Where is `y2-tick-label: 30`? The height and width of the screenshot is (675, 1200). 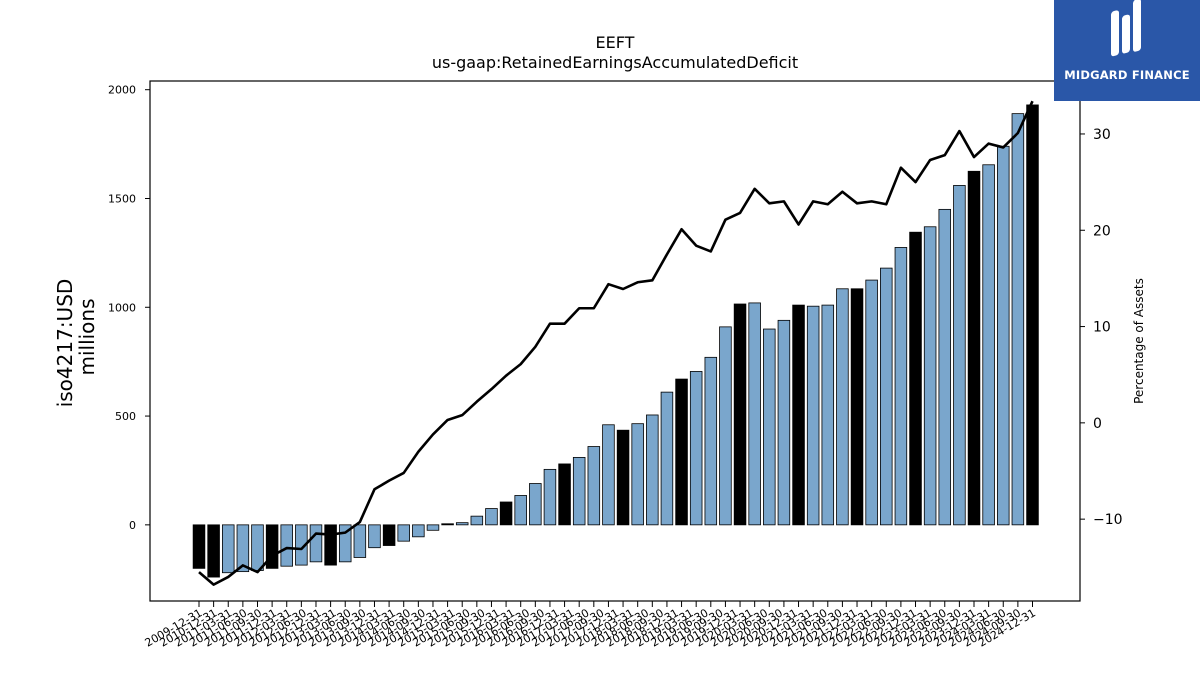 y2-tick-label: 30 is located at coordinates (1102, 135).